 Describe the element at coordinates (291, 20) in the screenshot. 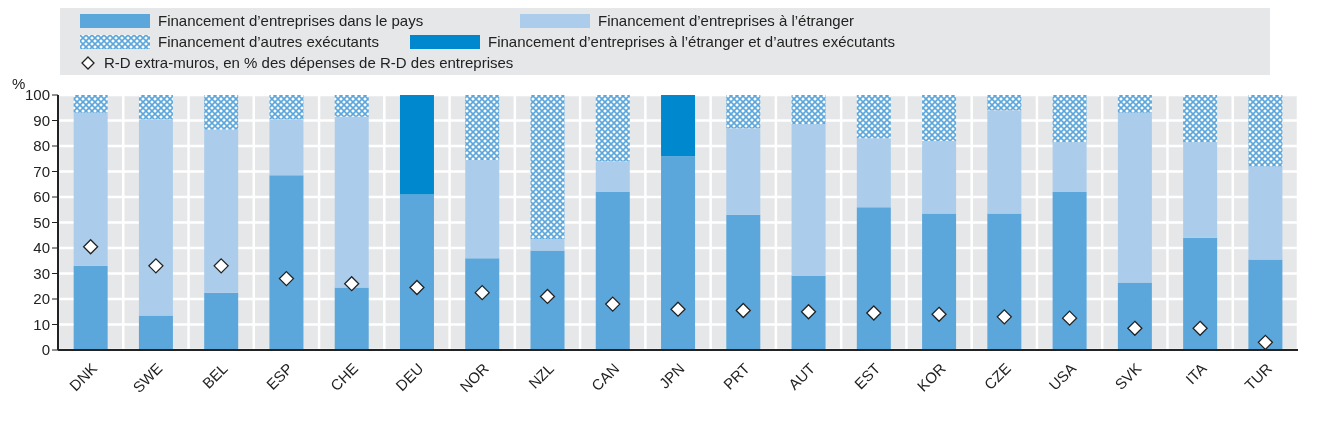

I see `legend-label: Financement d’entreprises dans le pays` at that location.